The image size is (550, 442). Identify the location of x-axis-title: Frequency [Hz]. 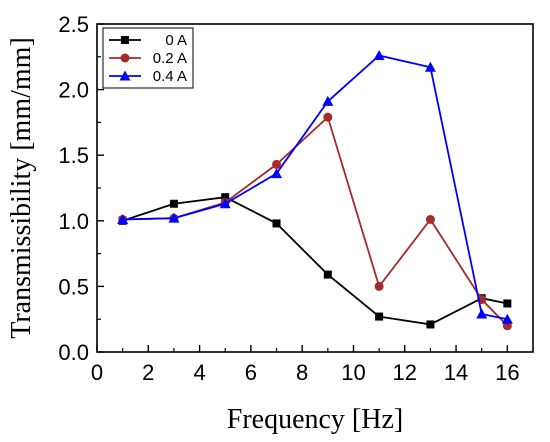
(315, 419).